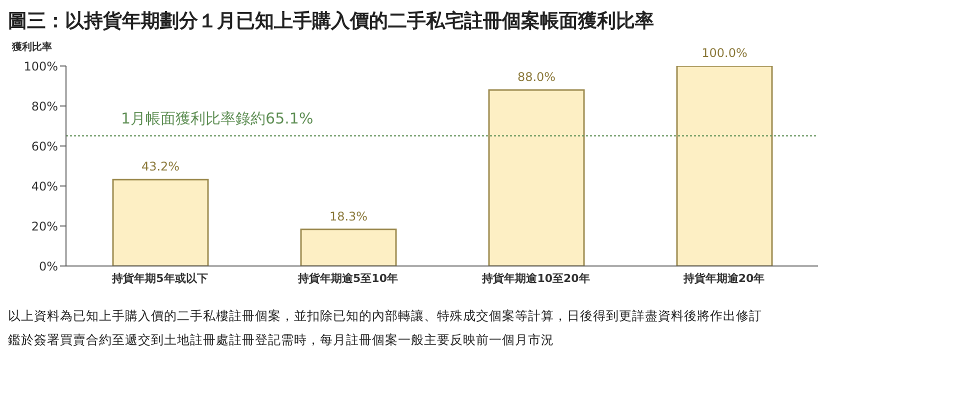  Describe the element at coordinates (41, 66) in the screenshot. I see `y-tick-label: 100%` at that location.